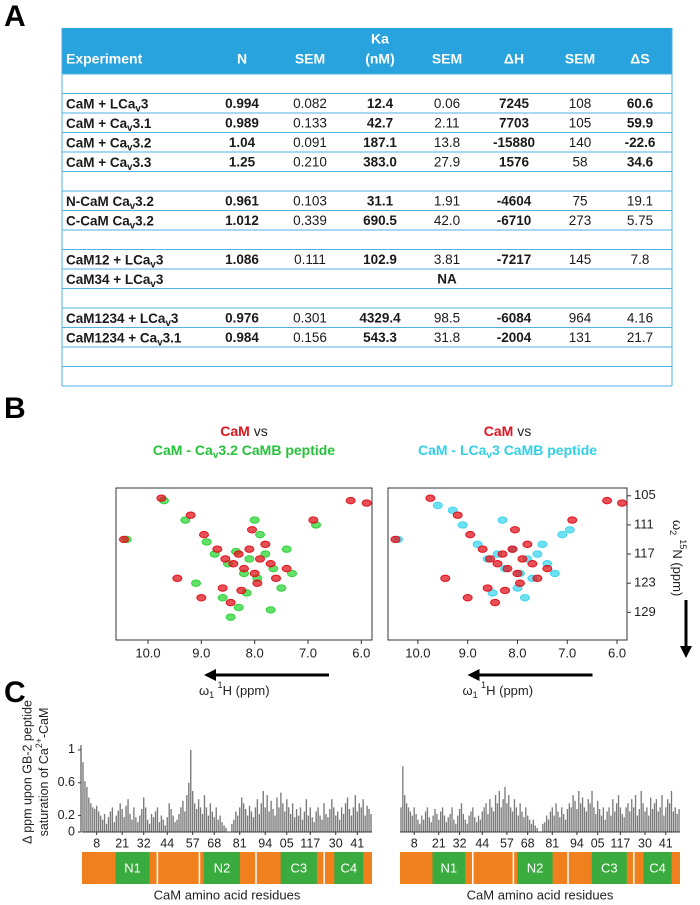 This screenshot has height=905, width=700. Describe the element at coordinates (336, 843) in the screenshot. I see `x-tick-label: 30` at that location.